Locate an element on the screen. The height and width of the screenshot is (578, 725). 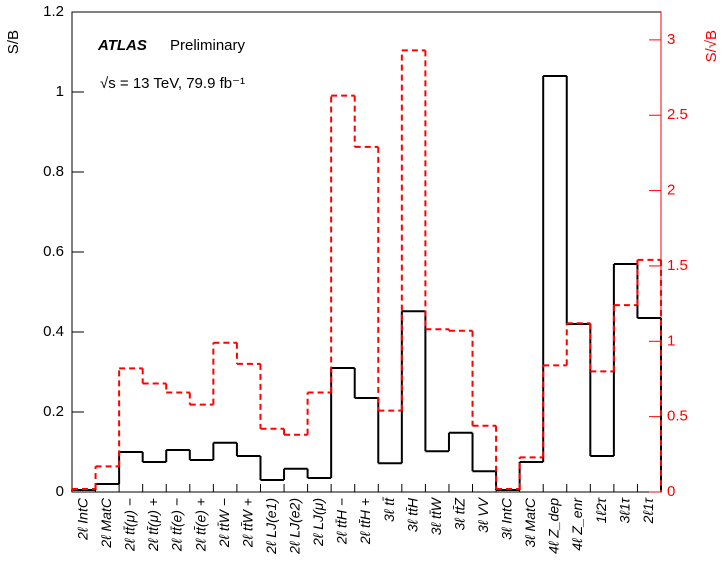
x-tick-label: 2ℓ MatC is located at coordinates (106, 523).